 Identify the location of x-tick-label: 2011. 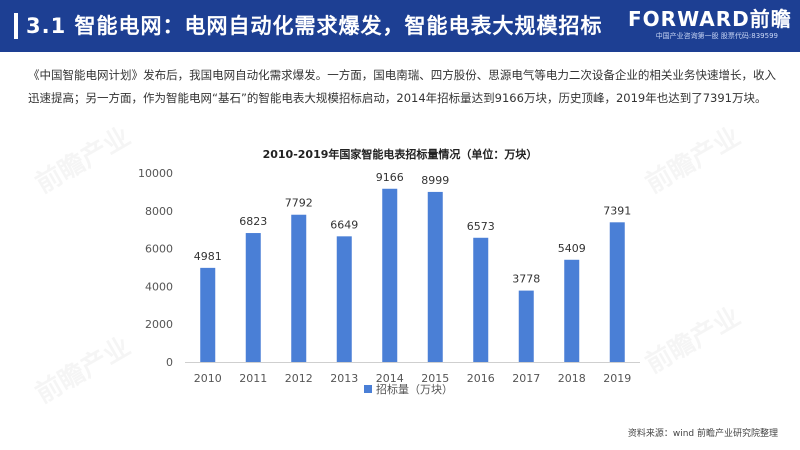
(253, 378).